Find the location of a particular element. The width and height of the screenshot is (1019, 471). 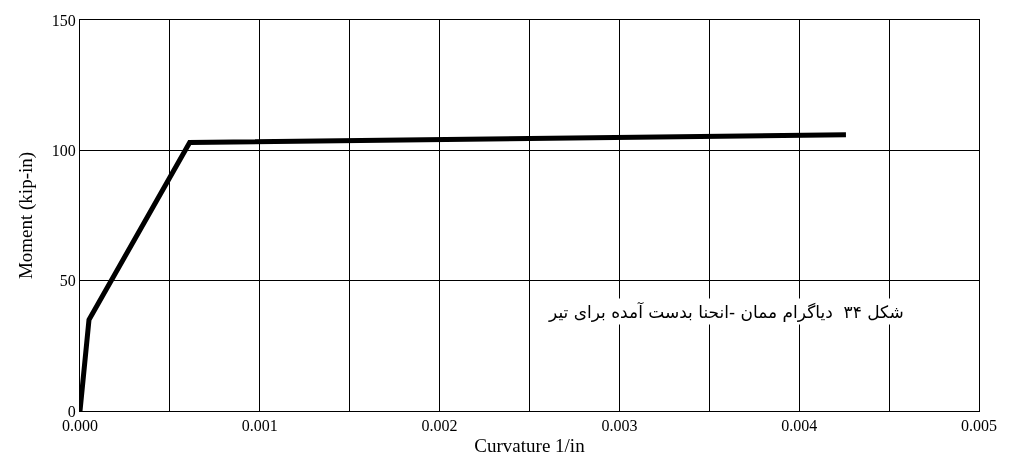

x-tick-label: 0.001 is located at coordinates (259, 426).